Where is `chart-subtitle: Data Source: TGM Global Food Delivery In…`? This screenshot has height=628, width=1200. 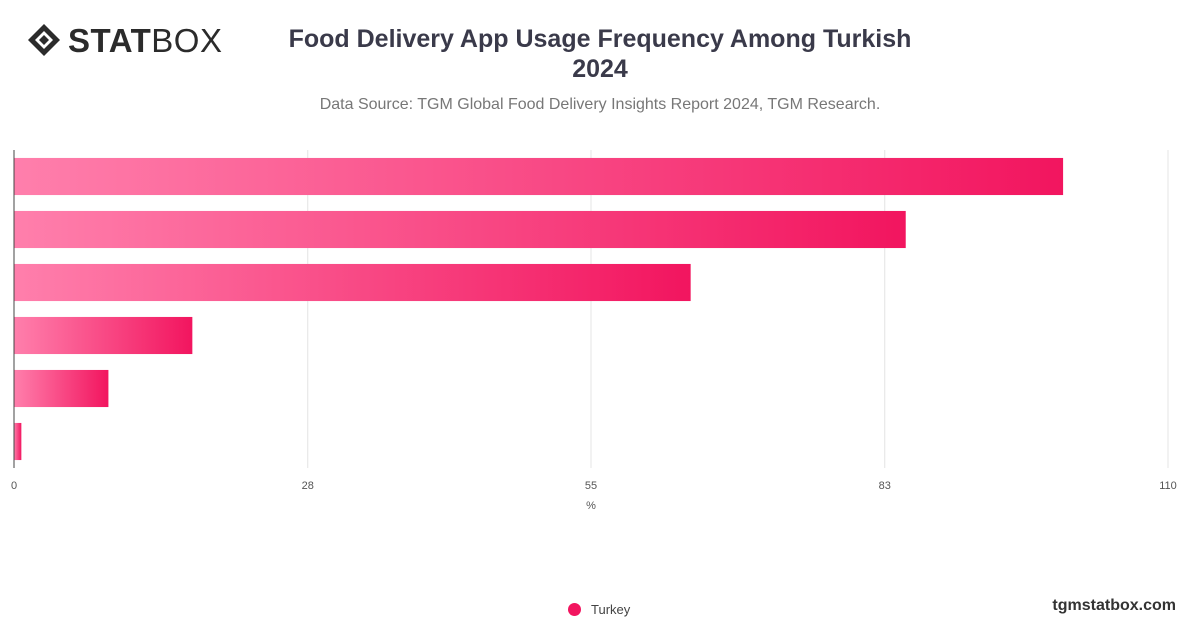
chart-subtitle: Data Source: TGM Global Food Delivery In… is located at coordinates (600, 104).